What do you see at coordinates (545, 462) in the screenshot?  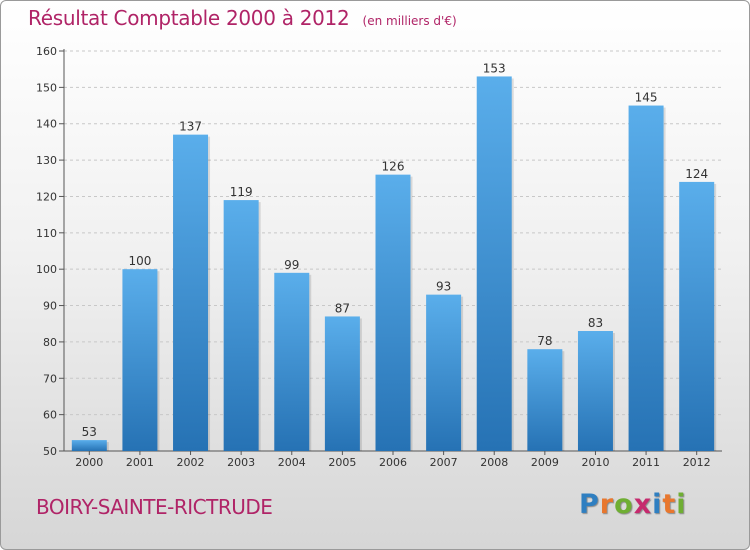 I see `x-tick-label: 2009` at bounding box center [545, 462].